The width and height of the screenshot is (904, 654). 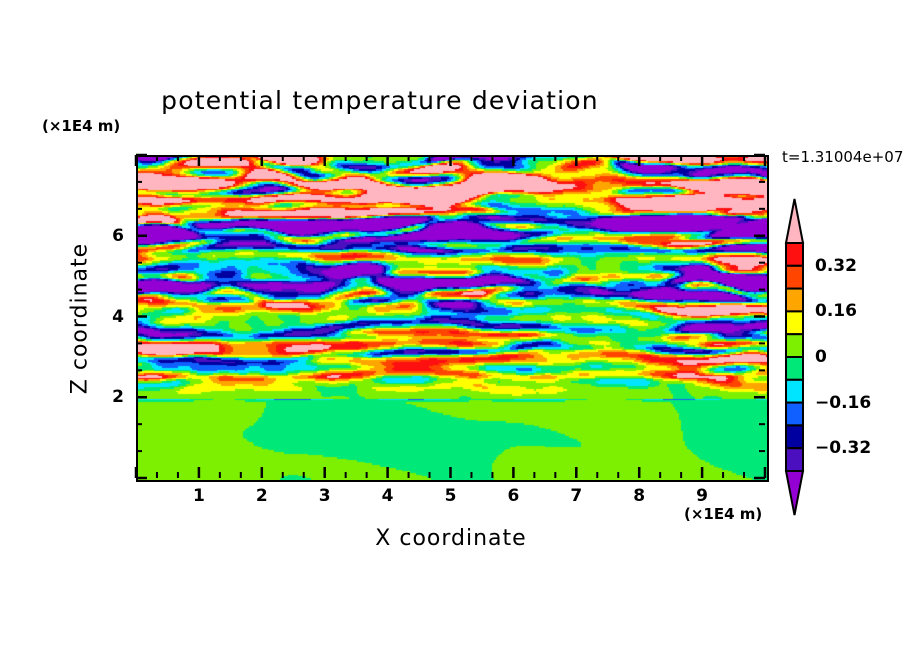 I want to click on colorbar-tick-label: −0.32, so click(x=843, y=448).